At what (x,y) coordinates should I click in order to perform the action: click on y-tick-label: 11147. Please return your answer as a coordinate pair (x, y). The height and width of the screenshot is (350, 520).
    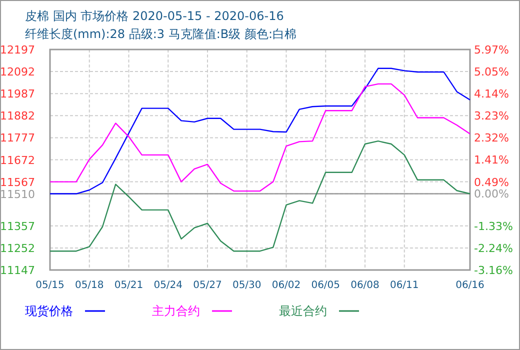
    Looking at the image, I should click on (17, 270).